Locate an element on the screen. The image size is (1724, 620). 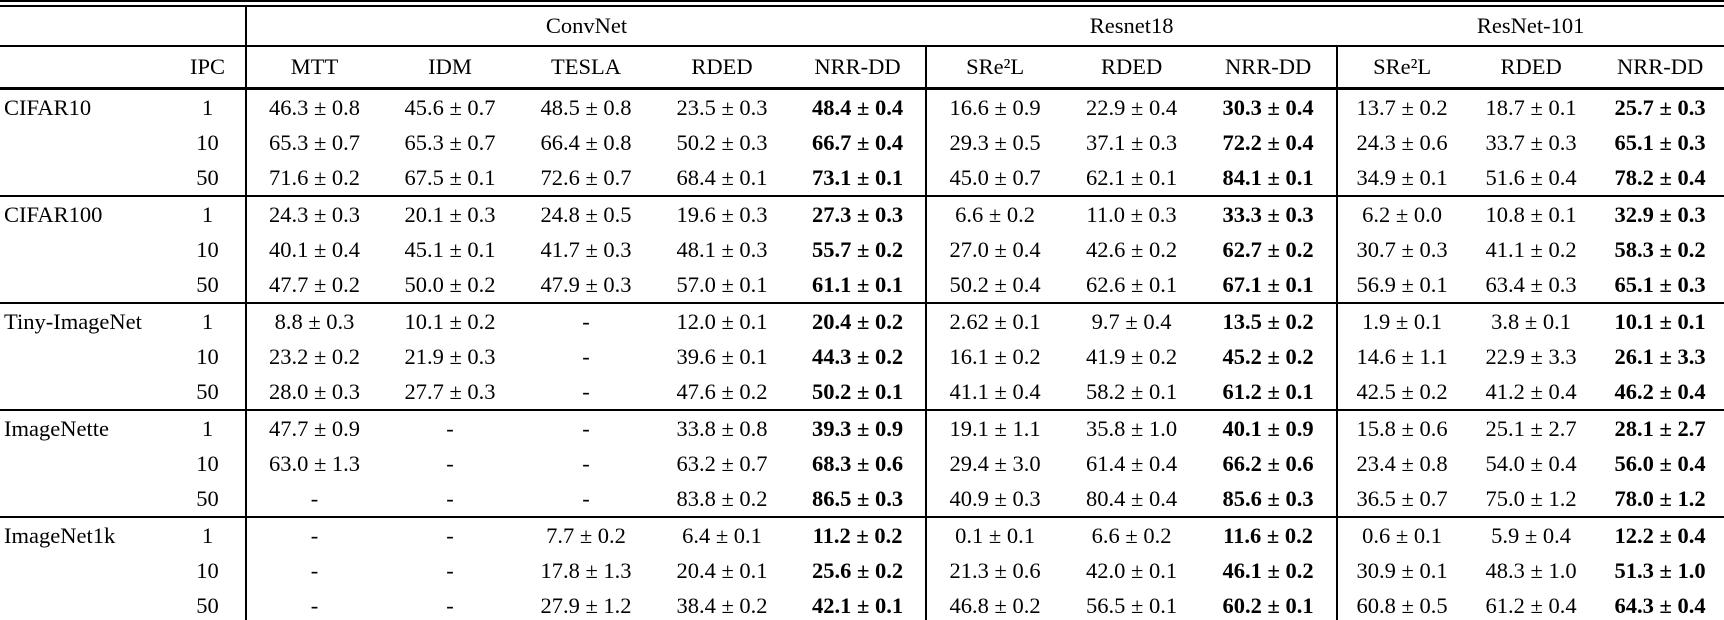
value-cell: 68.3 ± 0.6 is located at coordinates (857, 463).